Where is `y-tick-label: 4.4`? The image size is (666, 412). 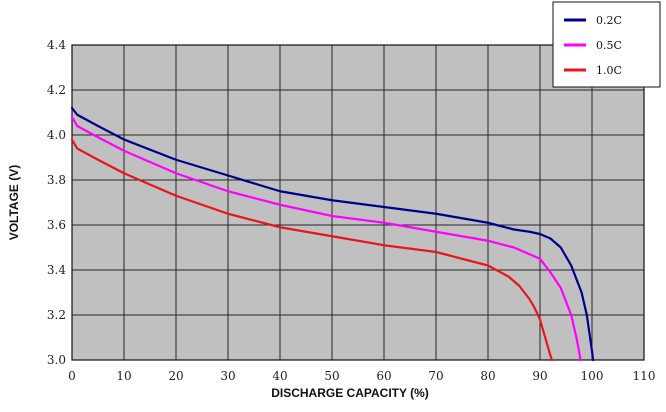
y-tick-label: 4.4 is located at coordinates (56, 45).